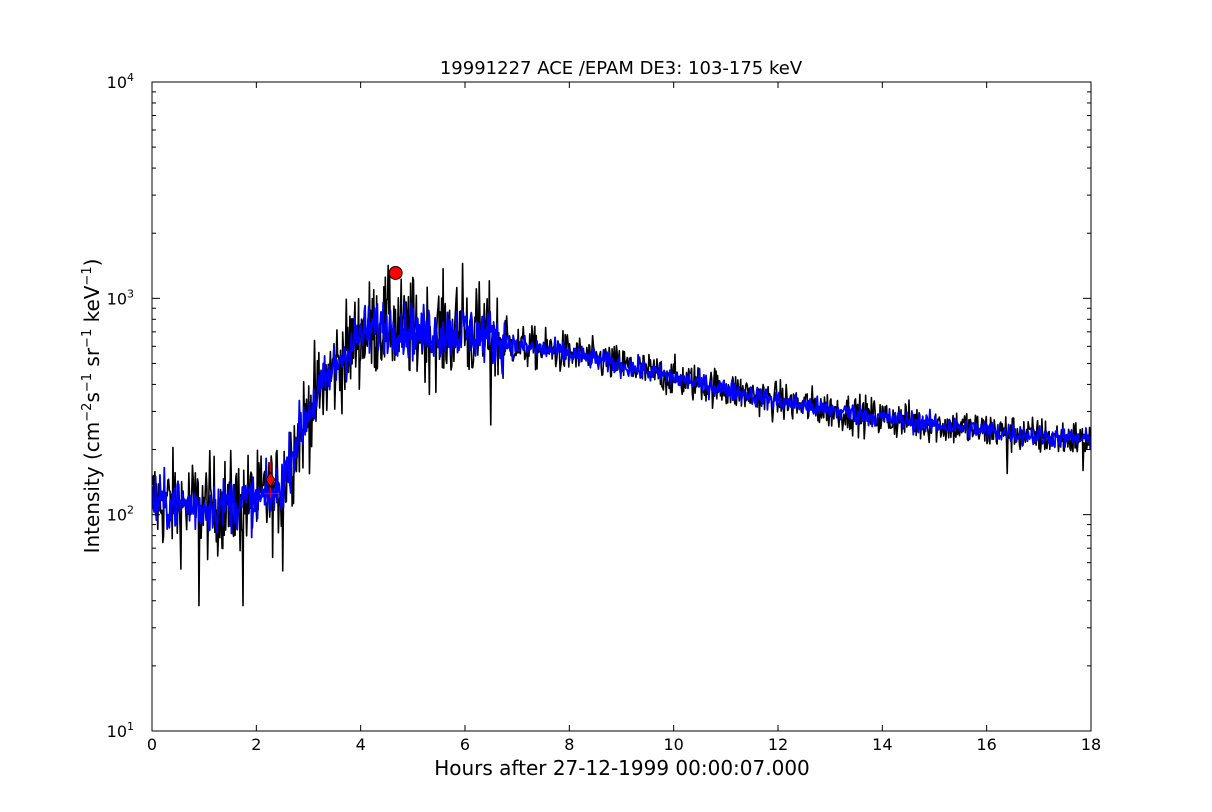 The image size is (1212, 812). I want to click on y-tick-label: 10², so click(120, 514).